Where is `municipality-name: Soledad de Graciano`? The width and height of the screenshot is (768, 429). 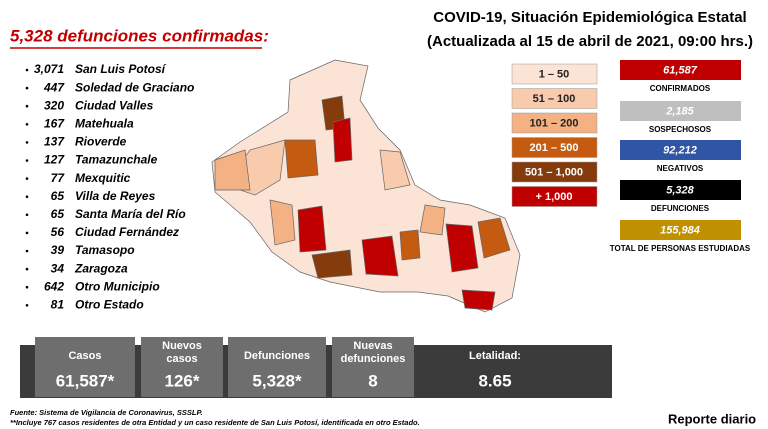 municipality-name: Soledad de Graciano is located at coordinates (134, 87).